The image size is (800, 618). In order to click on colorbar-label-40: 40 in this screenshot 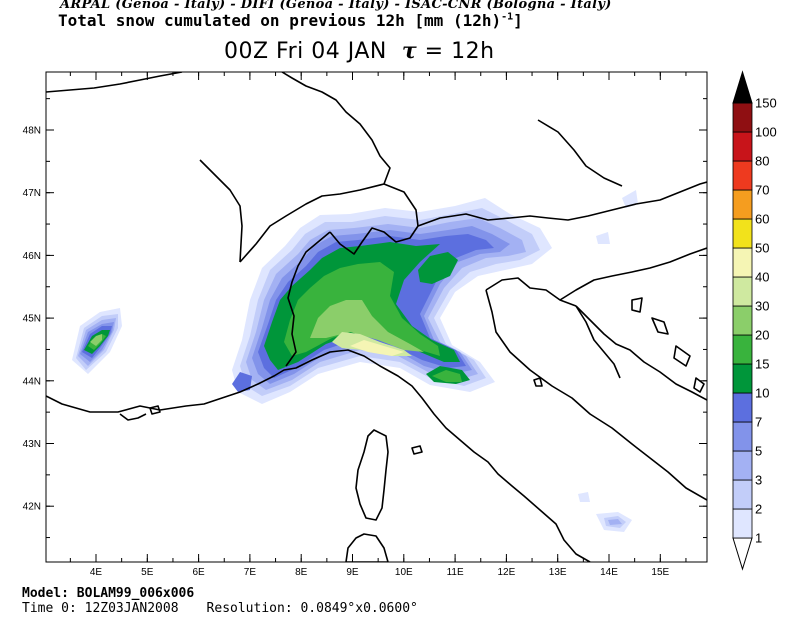, I will do `click(762, 277)`.